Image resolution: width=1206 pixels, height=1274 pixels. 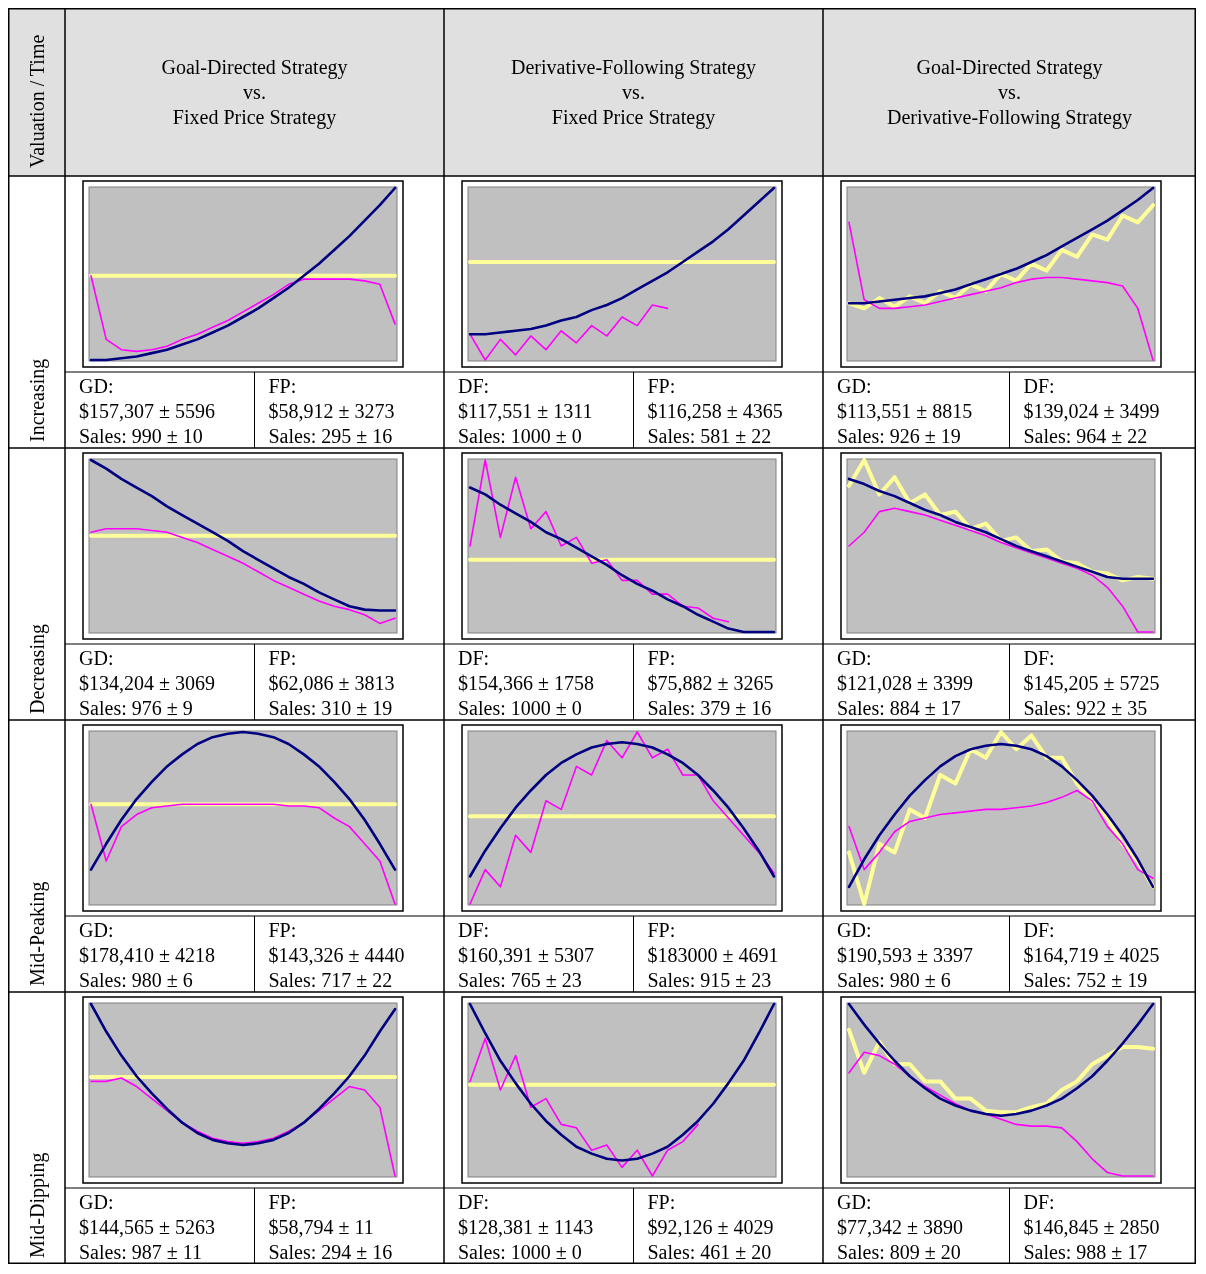 I want to click on text: Valuation / Time, so click(x=36, y=101).